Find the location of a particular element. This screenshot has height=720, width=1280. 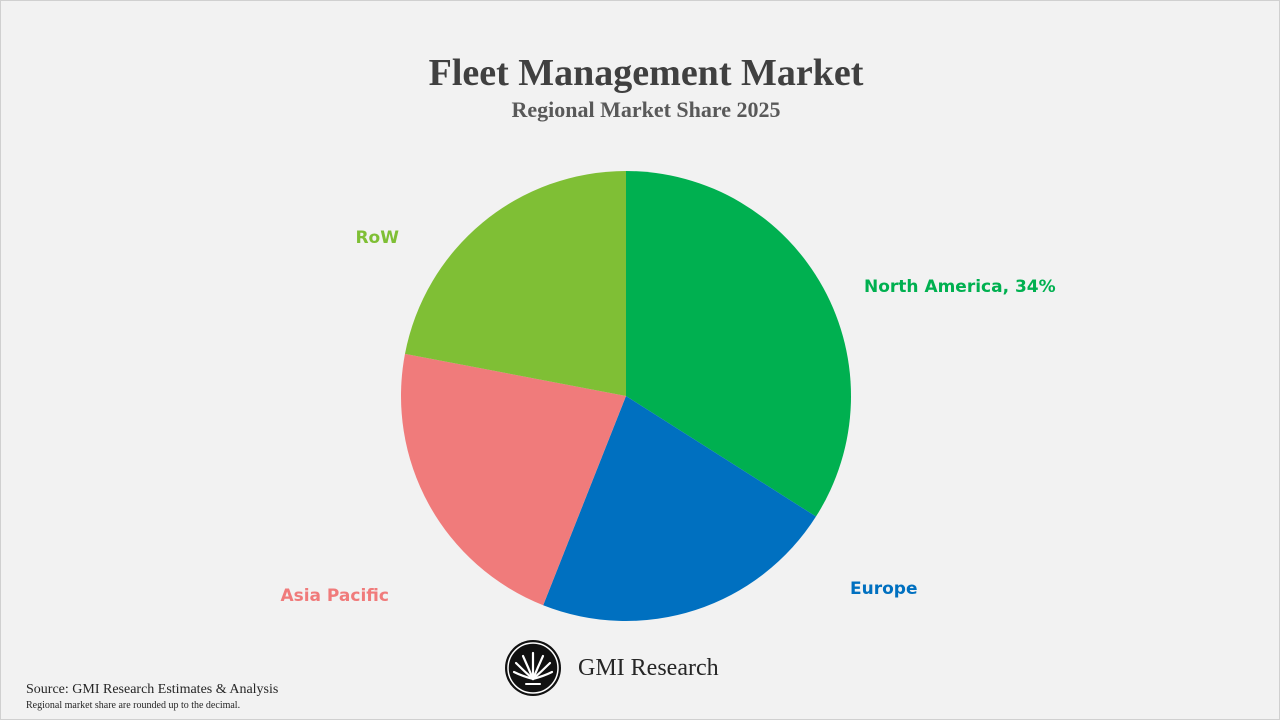

brand: GMI Research is located at coordinates (611, 668).